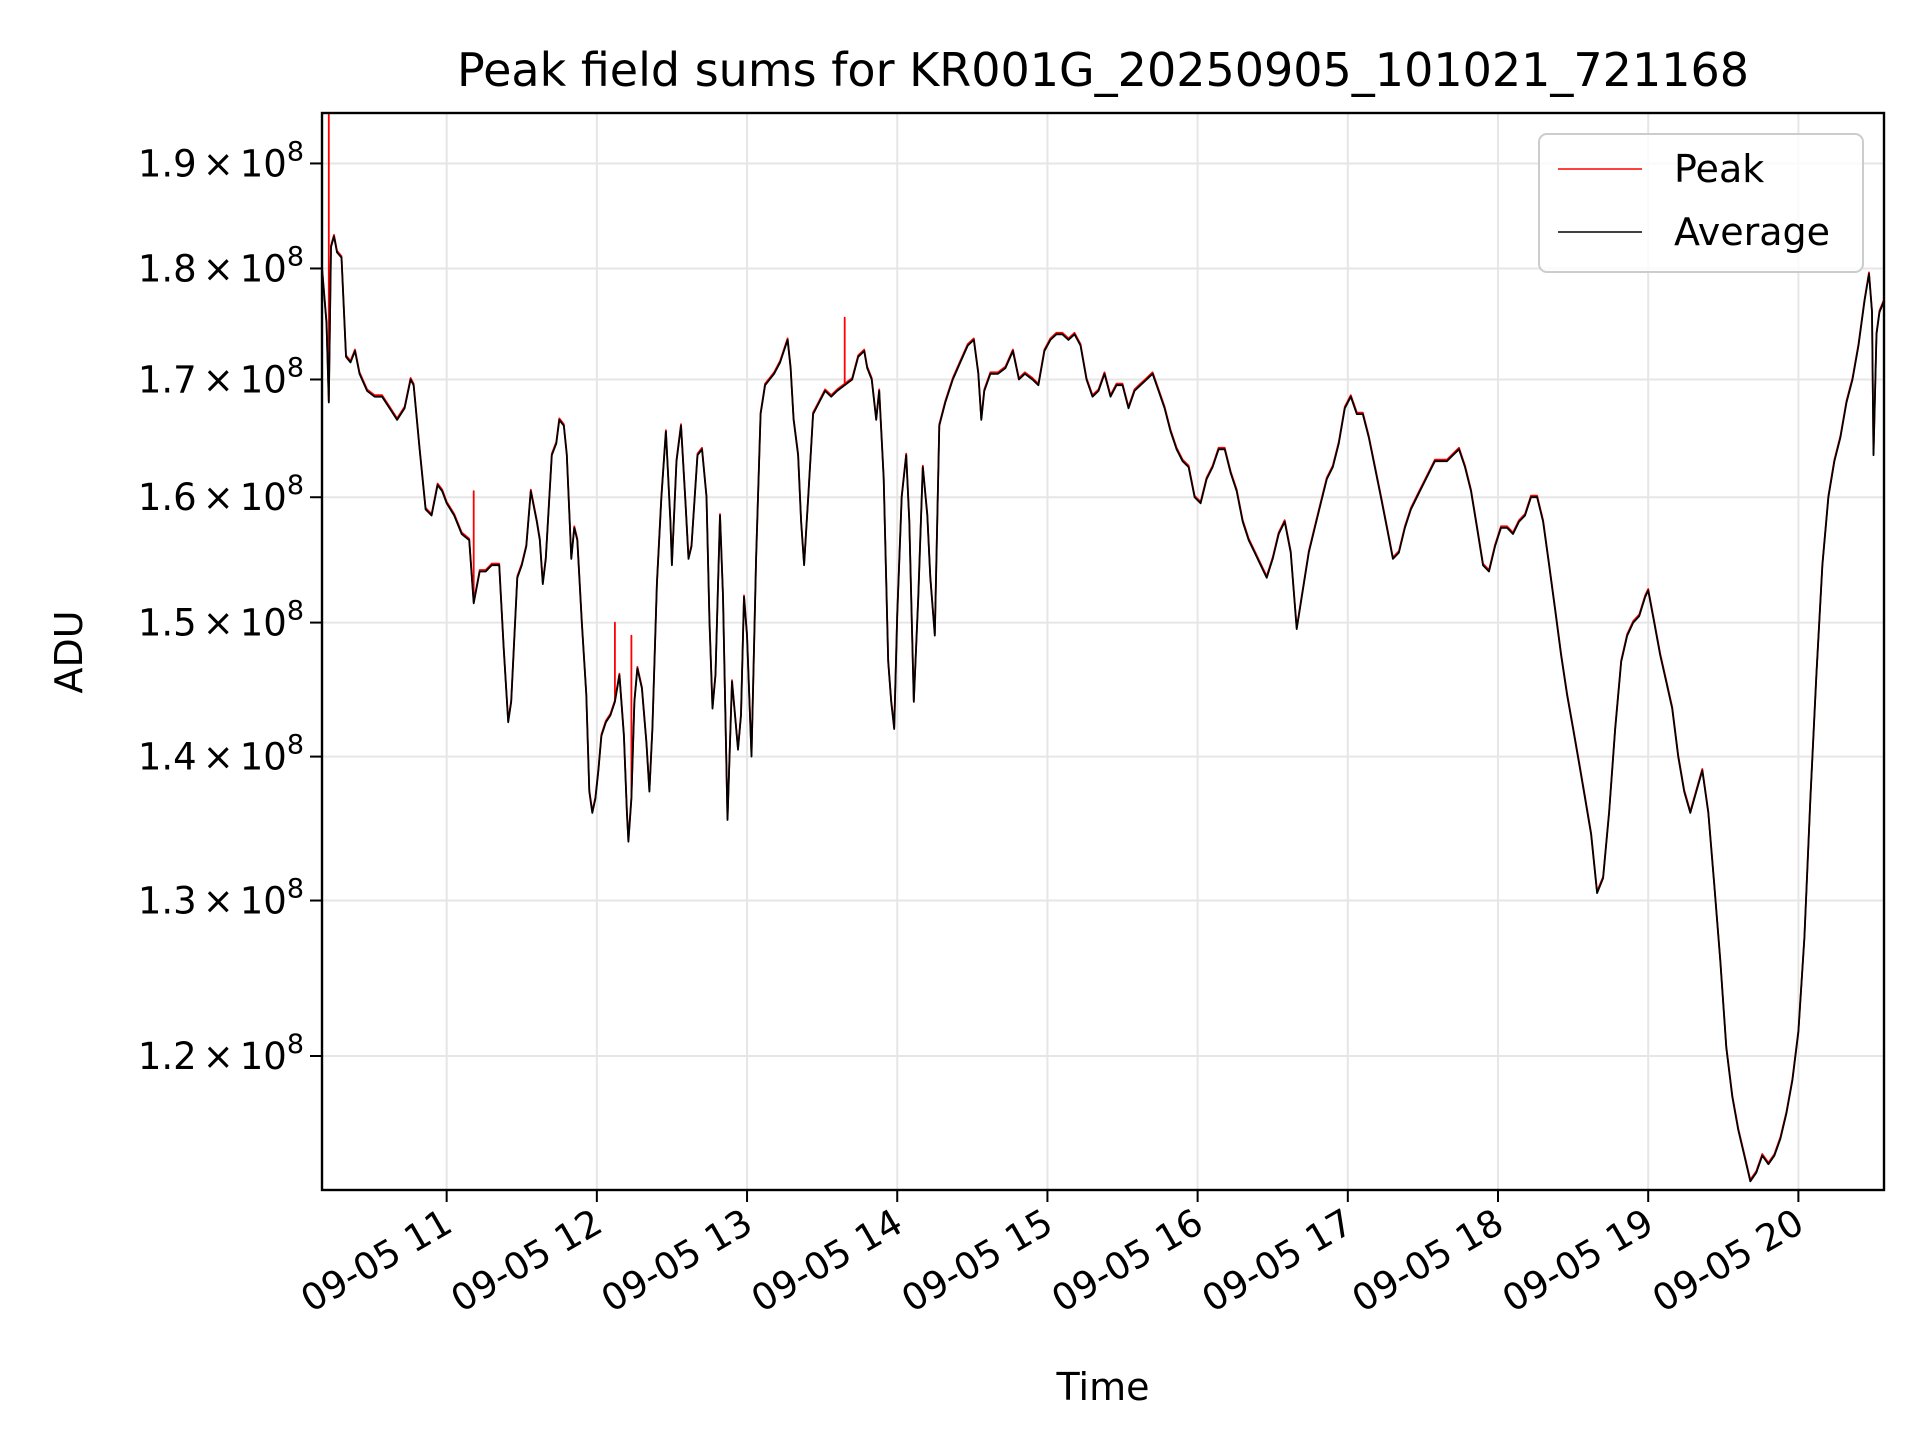 The image size is (1920, 1440). What do you see at coordinates (1752, 232) in the screenshot?
I see `legend-label-average: Average` at bounding box center [1752, 232].